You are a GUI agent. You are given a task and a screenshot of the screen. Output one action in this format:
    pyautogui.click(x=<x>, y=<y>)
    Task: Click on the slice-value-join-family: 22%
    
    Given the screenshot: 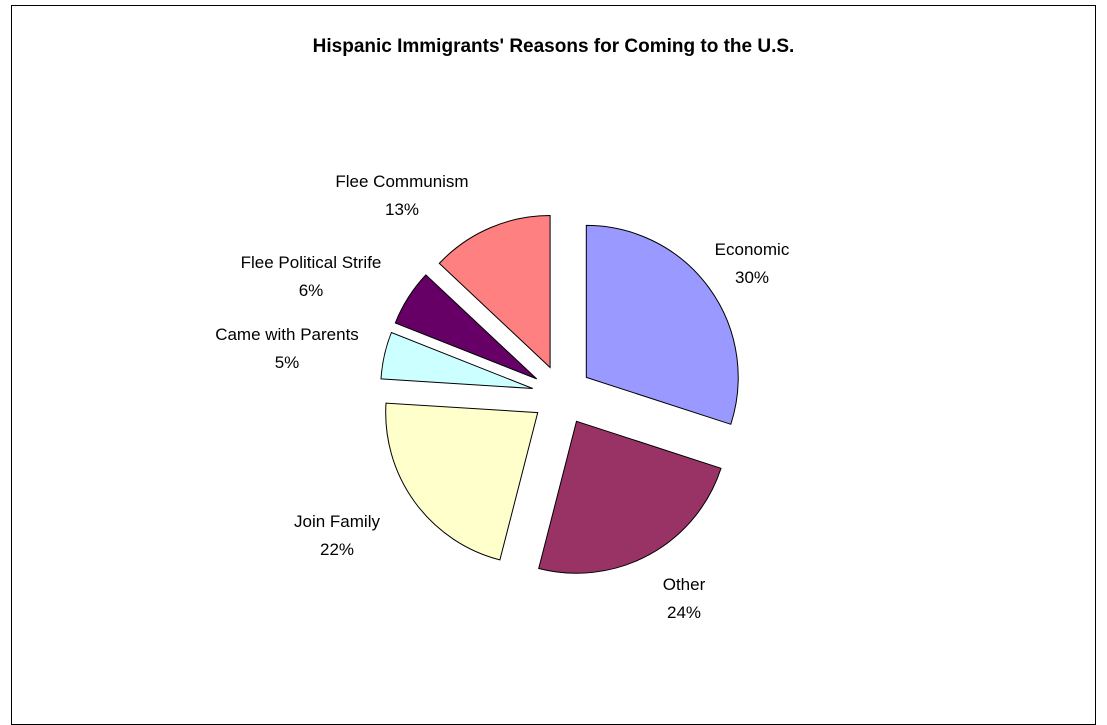 What is the action you would take?
    pyautogui.click(x=337, y=549)
    